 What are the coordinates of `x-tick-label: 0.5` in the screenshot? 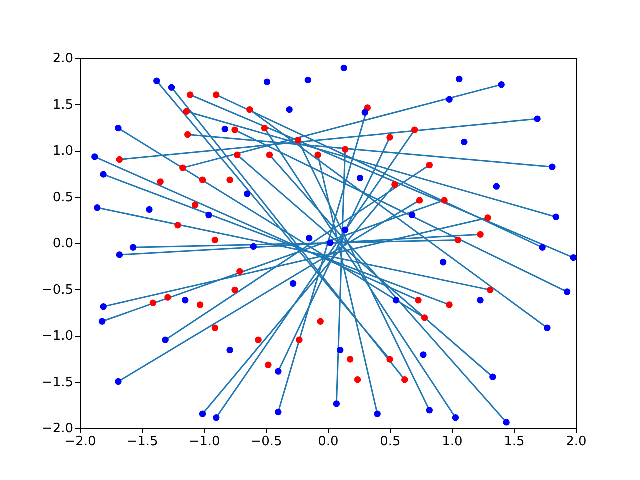 It's located at (390, 442).